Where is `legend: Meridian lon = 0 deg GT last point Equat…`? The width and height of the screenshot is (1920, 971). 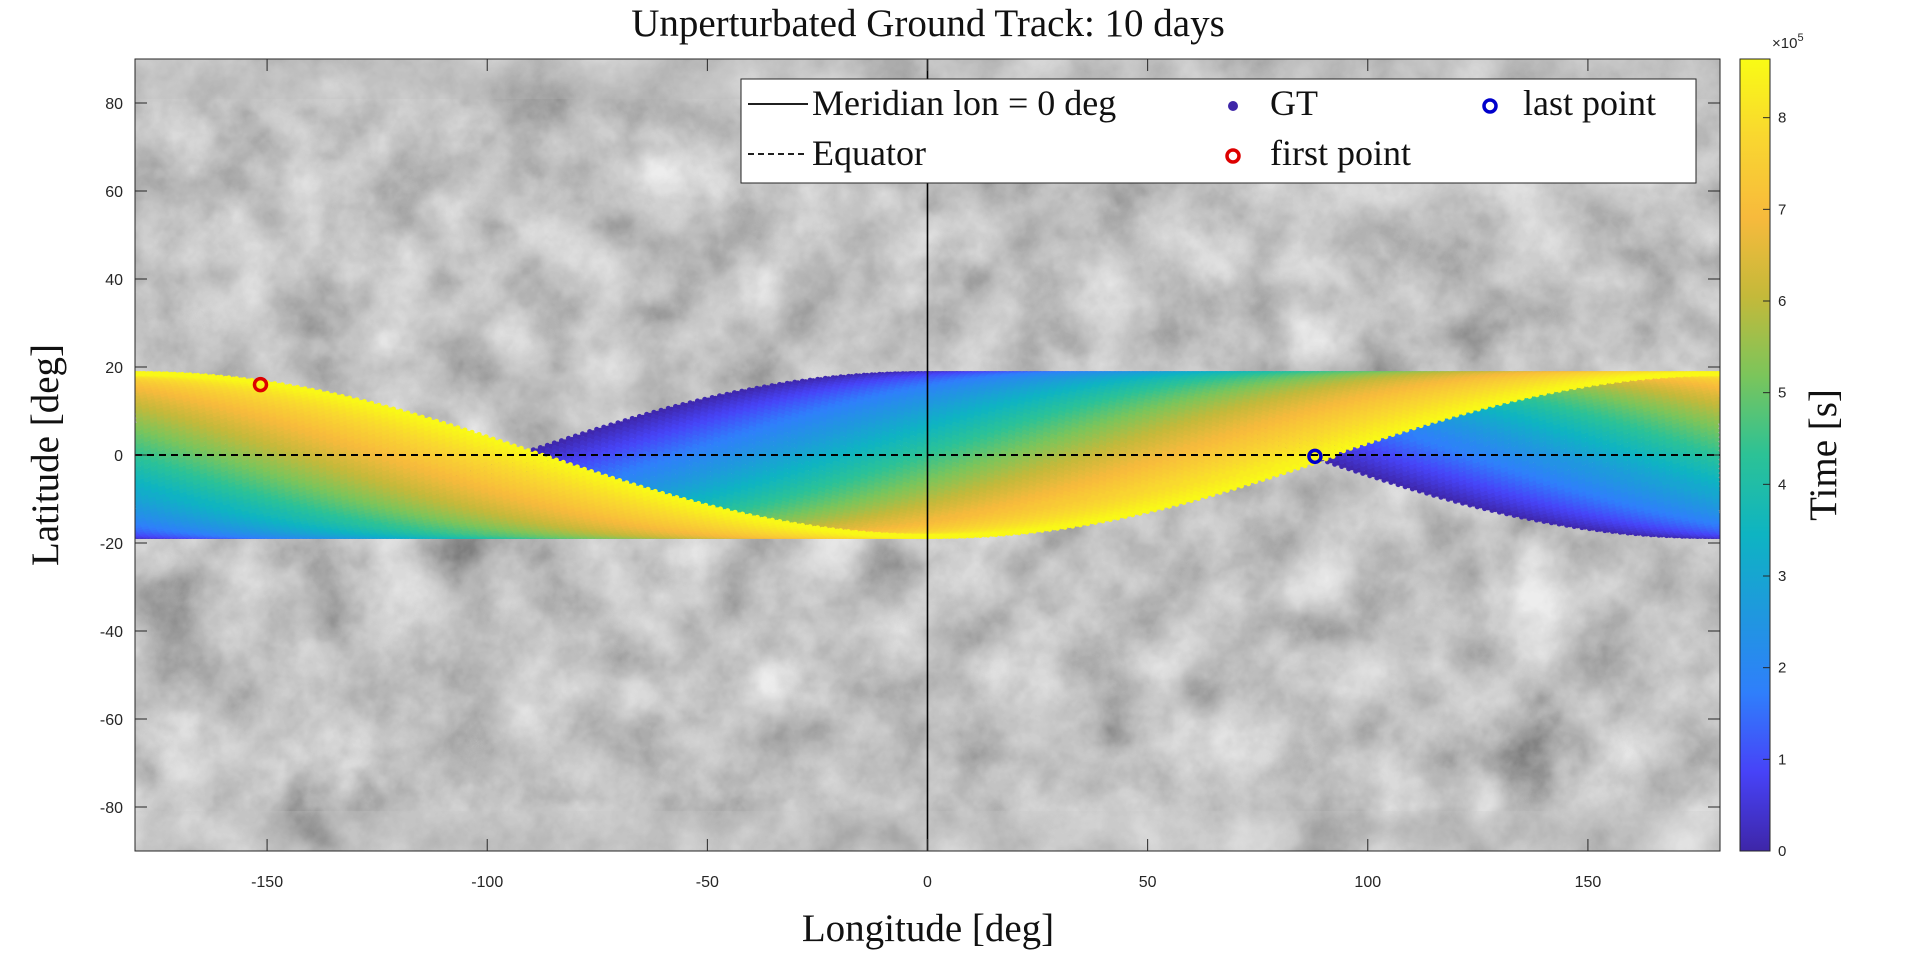 legend: Meridian lon = 0 deg GT last point Equat… is located at coordinates (1218, 131).